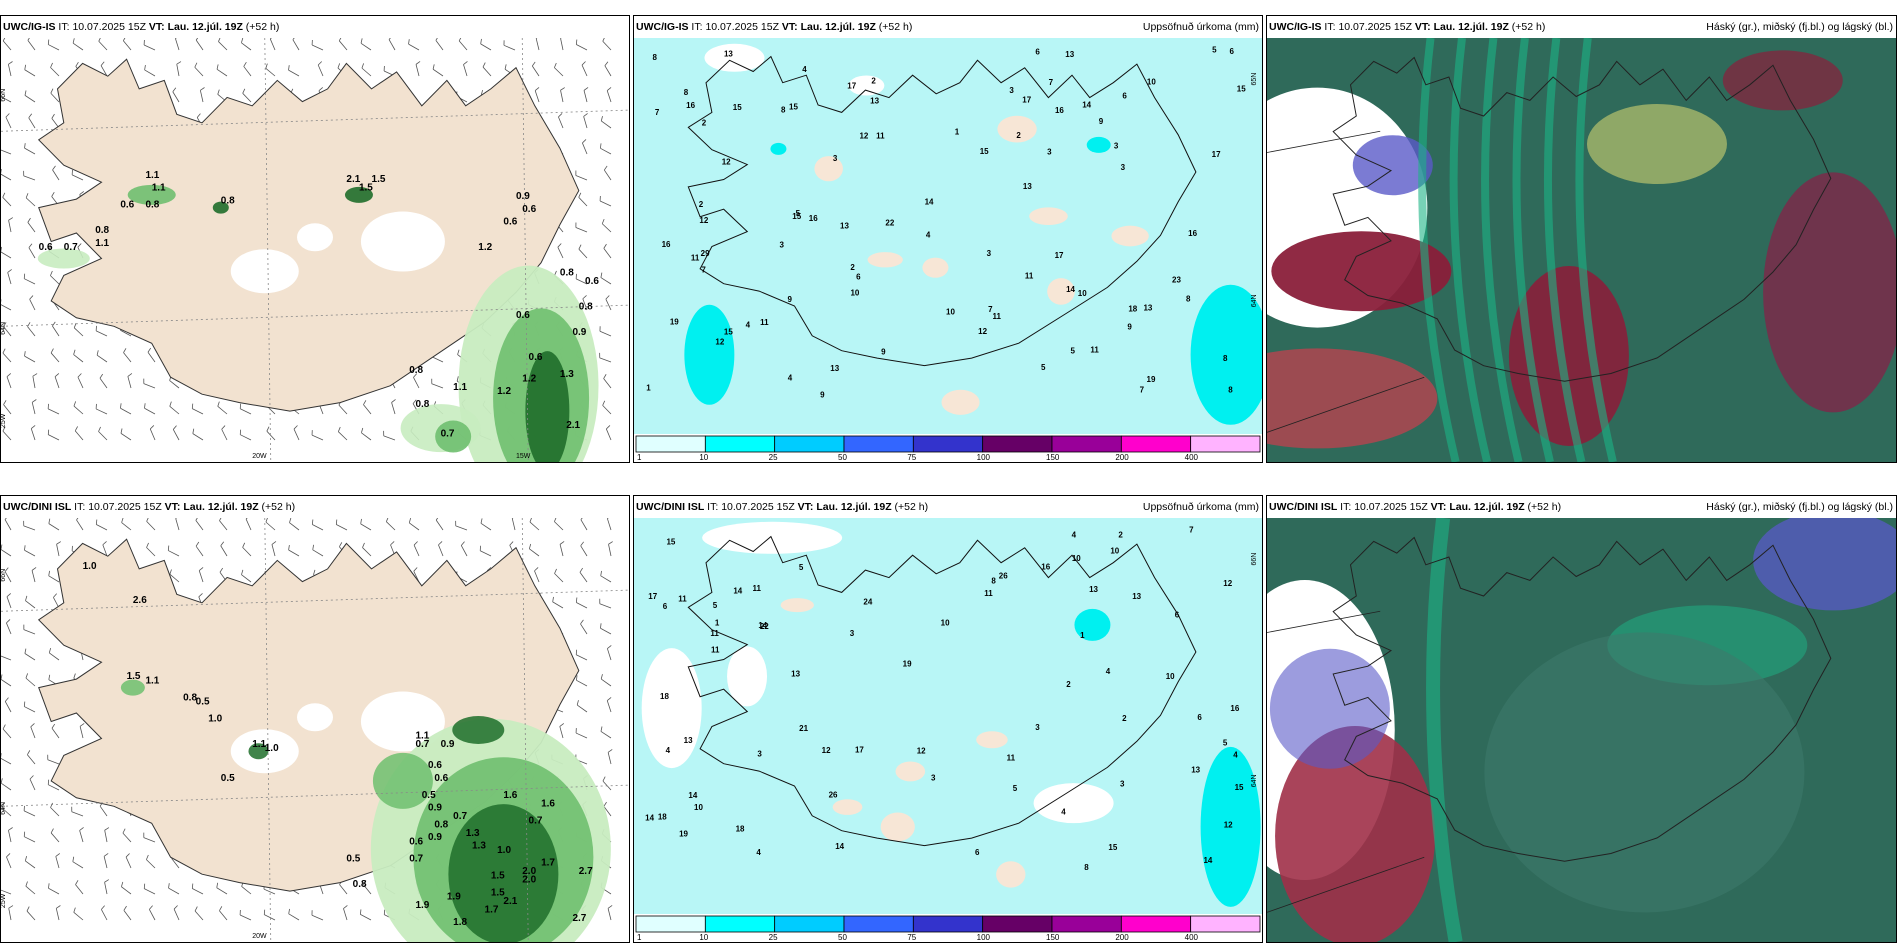 This screenshot has height=950, width=1900. What do you see at coordinates (1068, 684) in the screenshot?
I see `precip-amount-label: 2` at bounding box center [1068, 684].